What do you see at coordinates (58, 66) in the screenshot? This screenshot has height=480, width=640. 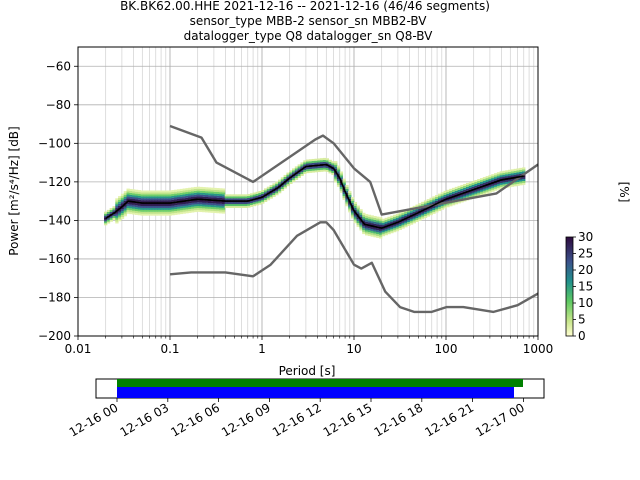 I see `y-tick-label: −60` at bounding box center [58, 66].